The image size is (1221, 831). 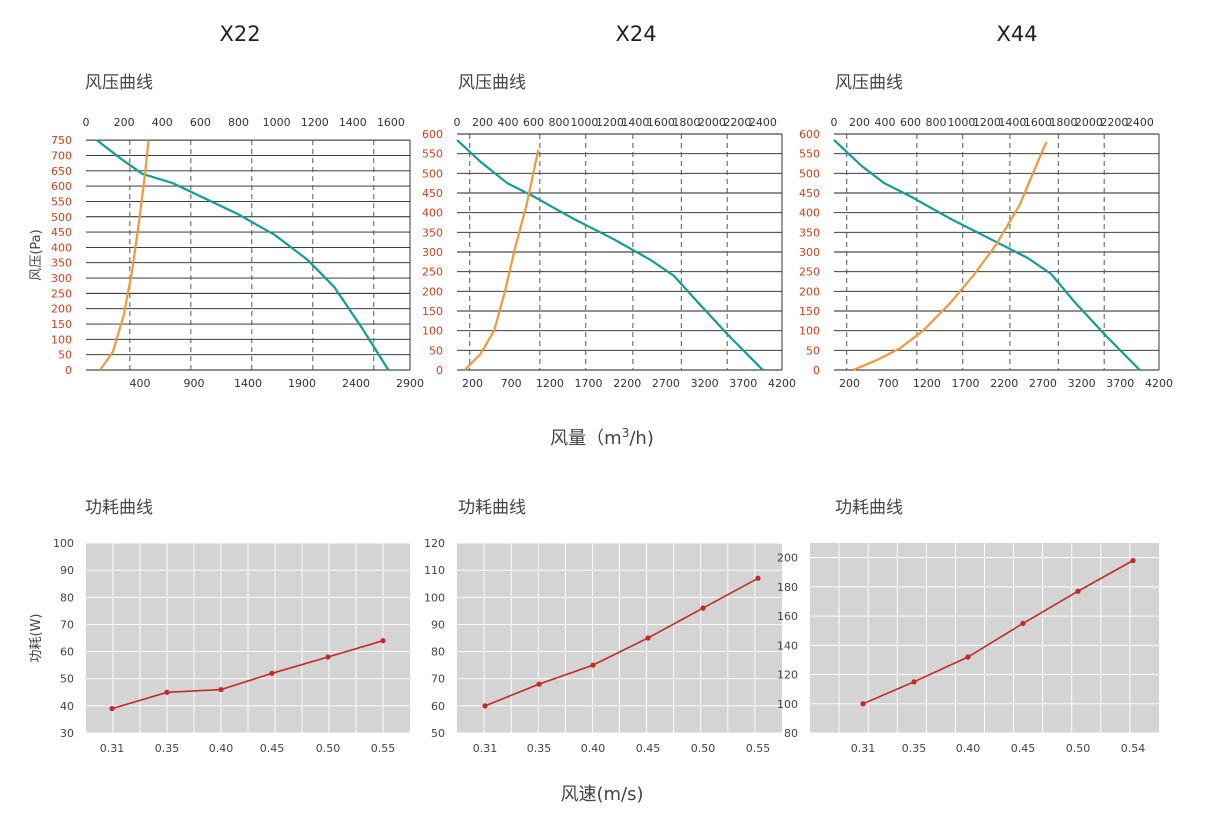 What do you see at coordinates (328, 748) in the screenshot?
I see `power-x-tick-label-x22: 0.50` at bounding box center [328, 748].